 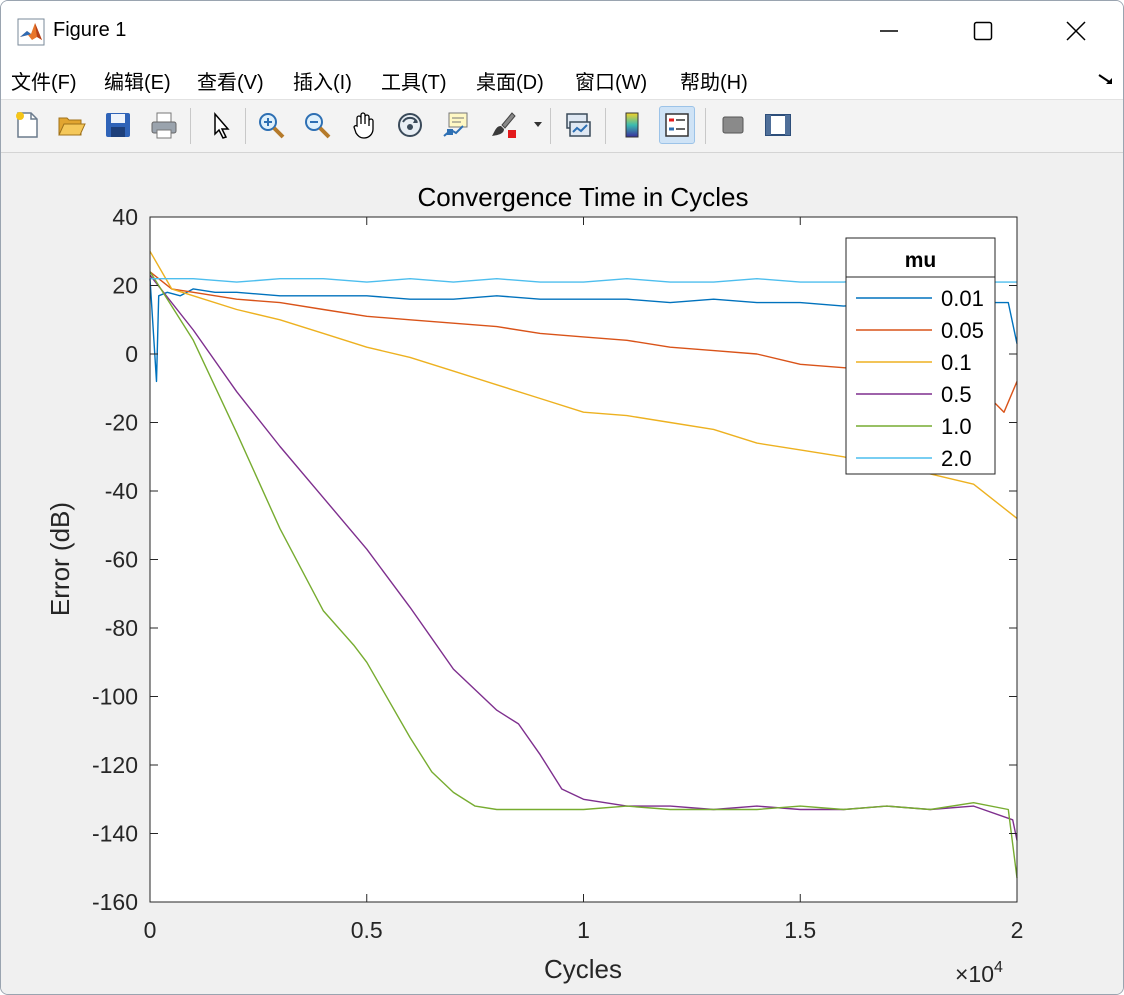 What do you see at coordinates (125, 286) in the screenshot?
I see `y-tick-label: 20` at bounding box center [125, 286].